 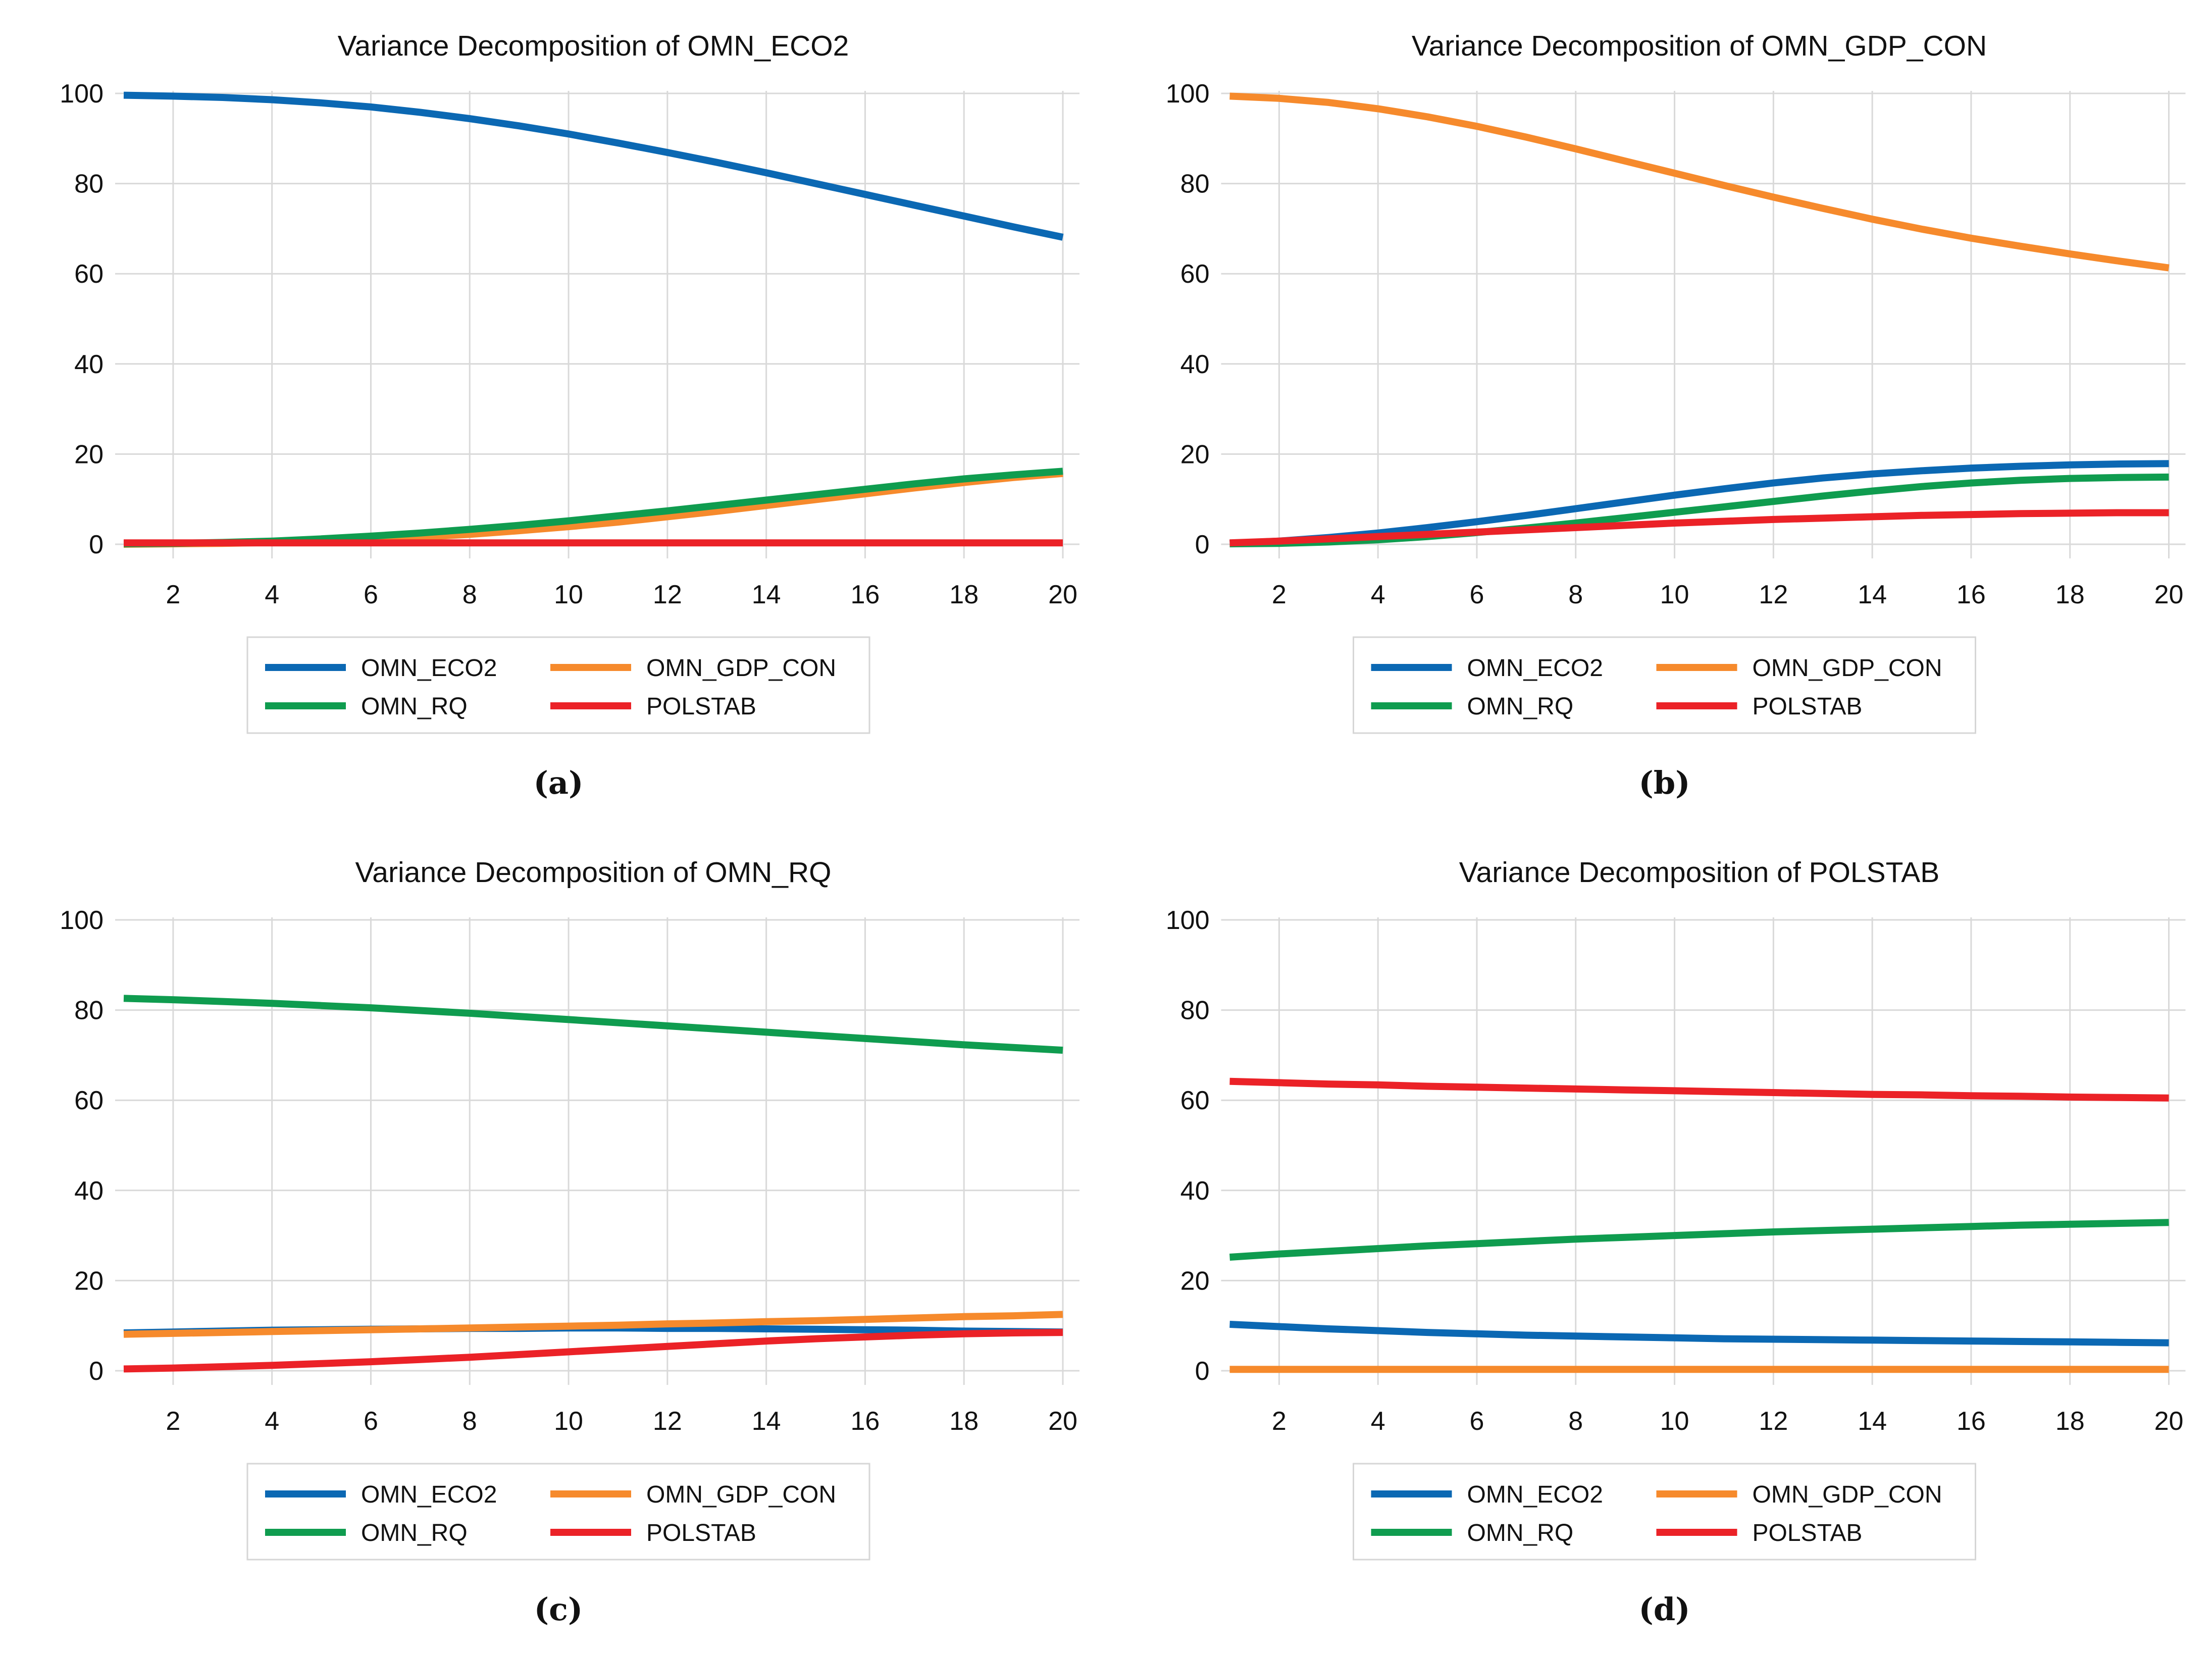 What do you see at coordinates (593, 872) in the screenshot?
I see `chart-title: Variance Decomposition of OMN_RQ` at bounding box center [593, 872].